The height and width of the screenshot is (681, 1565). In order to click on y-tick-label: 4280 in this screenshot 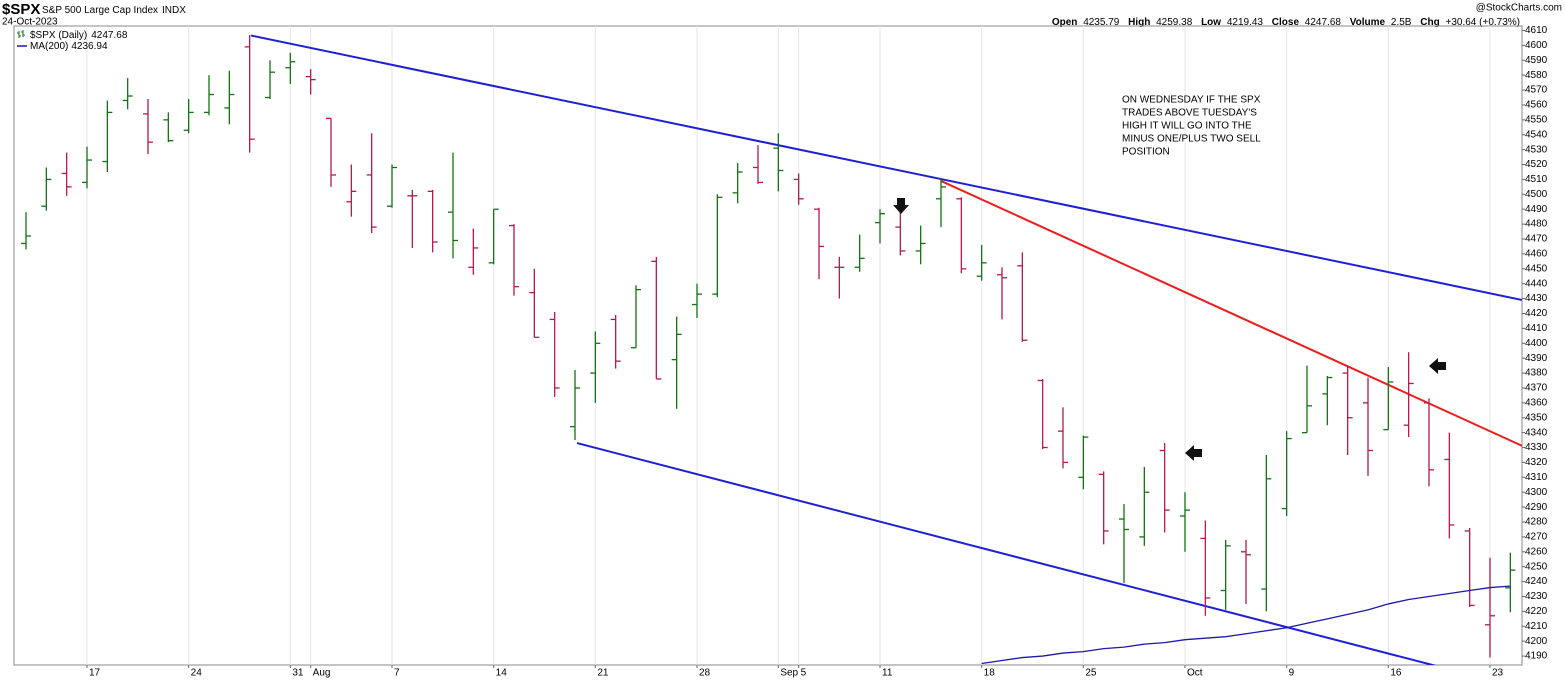, I will do `click(1536, 522)`.